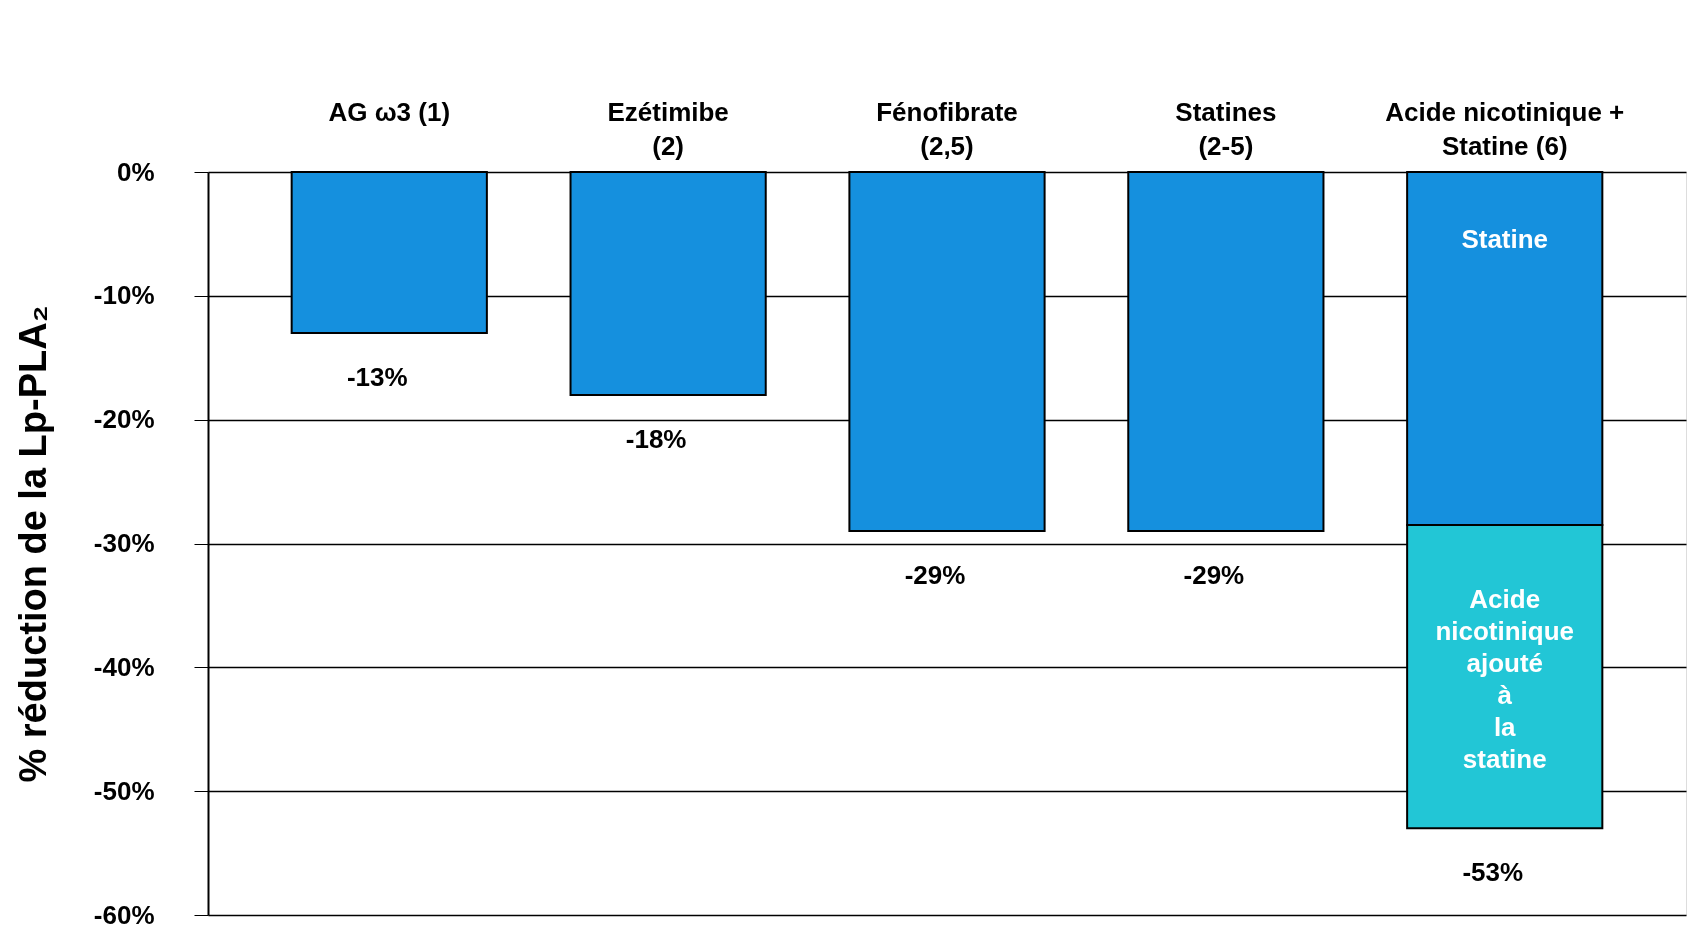  I want to click on x-tick-label: Acide nicotinique + Statine (6), so click(1505, 129).